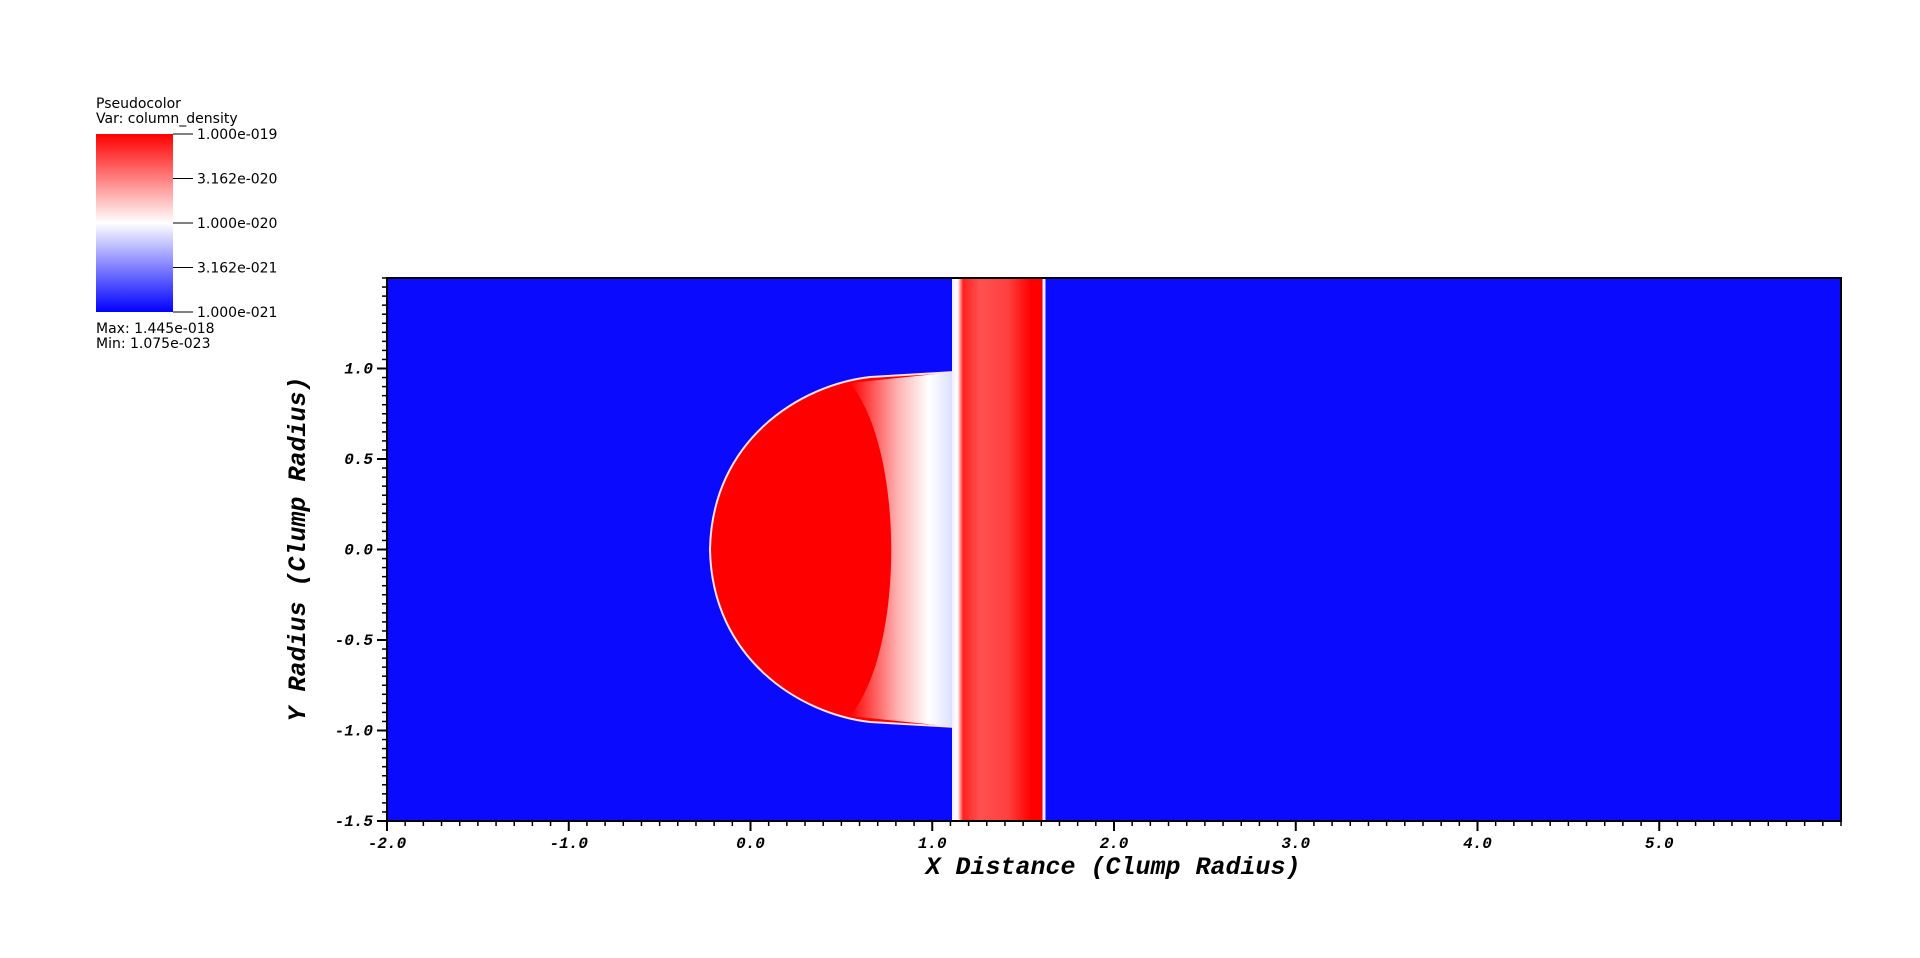  Describe the element at coordinates (354, 822) in the screenshot. I see `y-tick-label: -1.5` at that location.